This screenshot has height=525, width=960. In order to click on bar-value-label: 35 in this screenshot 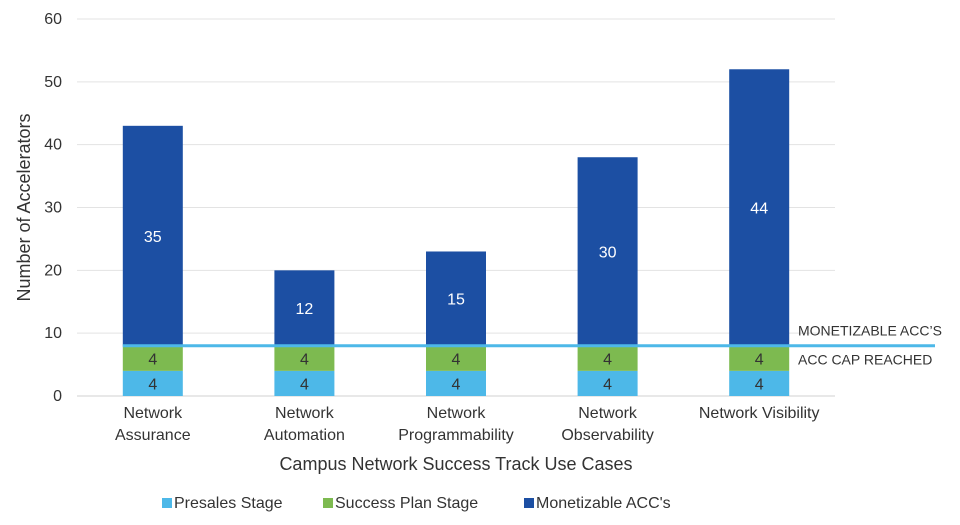, I will do `click(153, 237)`.